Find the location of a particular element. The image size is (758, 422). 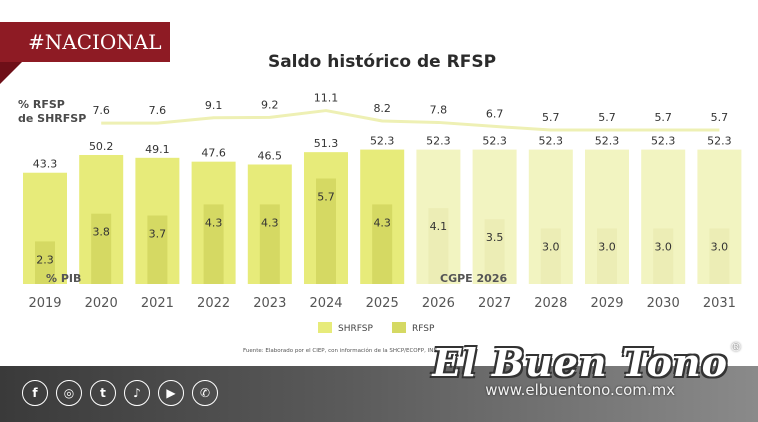

rfsp-bar-2029 is located at coordinates (607, 256).